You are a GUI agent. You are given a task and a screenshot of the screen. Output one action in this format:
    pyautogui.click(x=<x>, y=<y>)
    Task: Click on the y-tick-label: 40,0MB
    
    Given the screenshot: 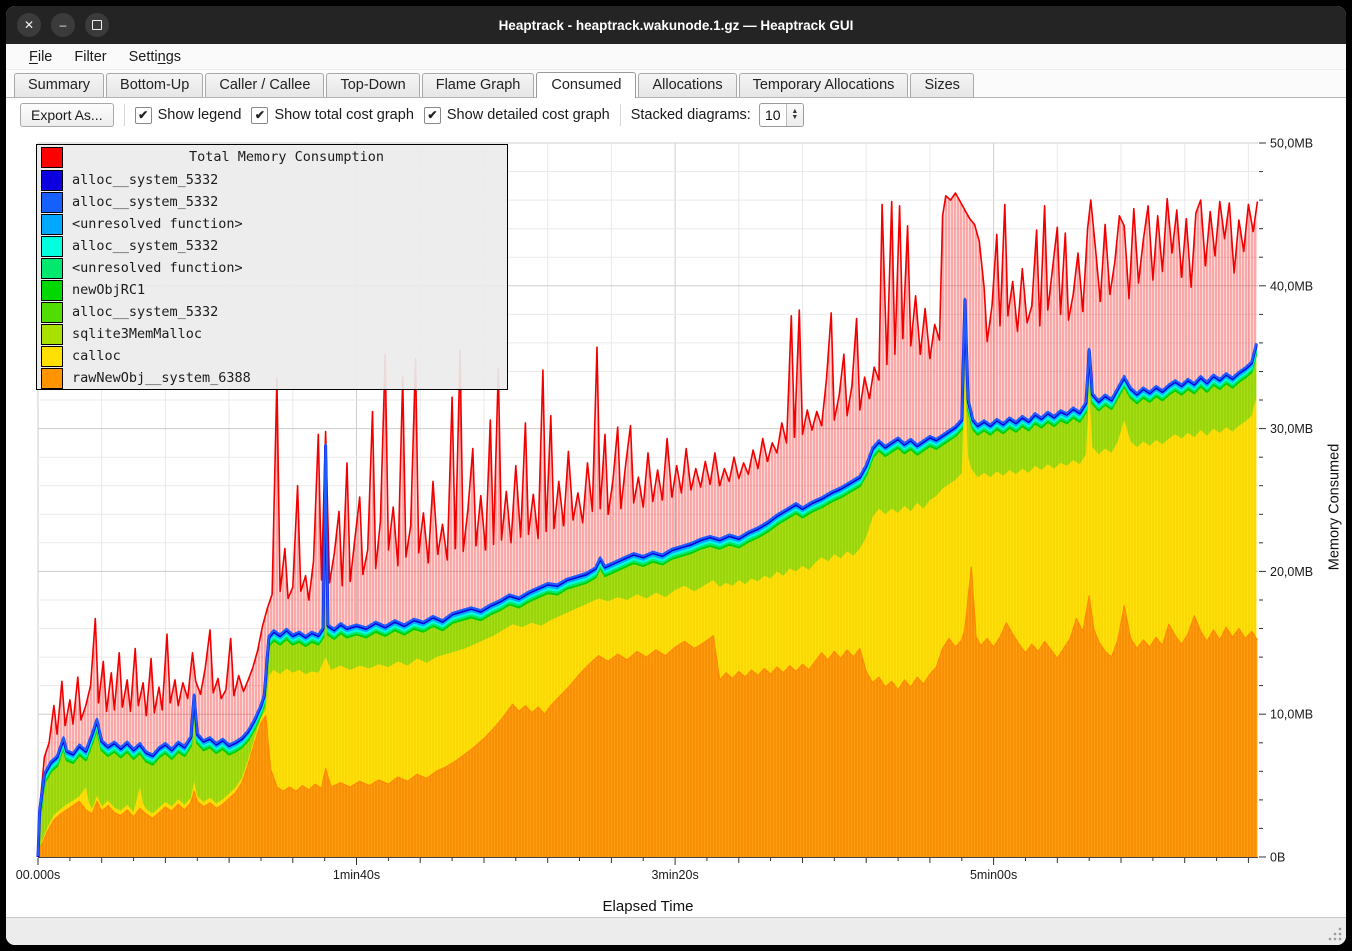 What is the action you would take?
    pyautogui.click(x=1291, y=286)
    